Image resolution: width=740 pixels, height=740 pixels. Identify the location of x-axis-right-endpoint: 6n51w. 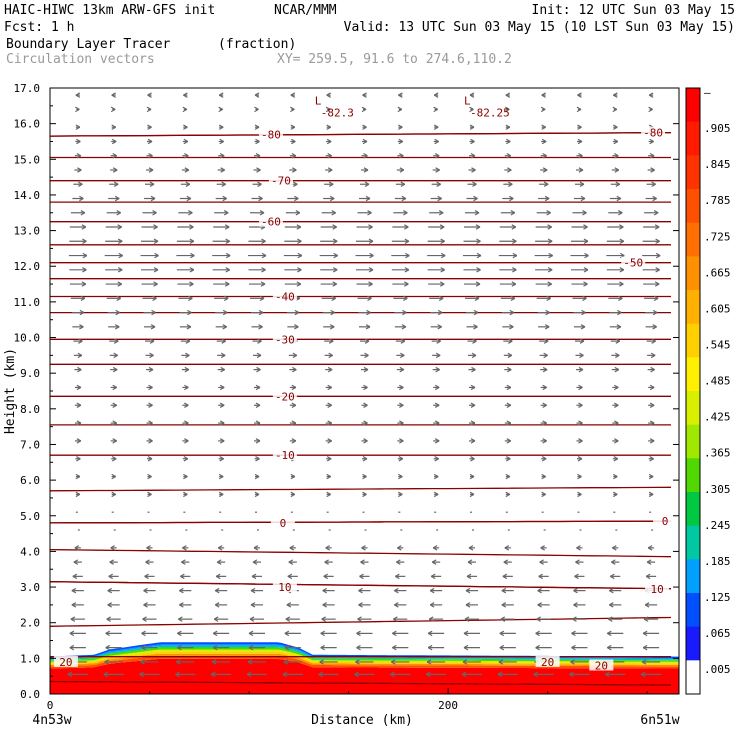
(659, 720).